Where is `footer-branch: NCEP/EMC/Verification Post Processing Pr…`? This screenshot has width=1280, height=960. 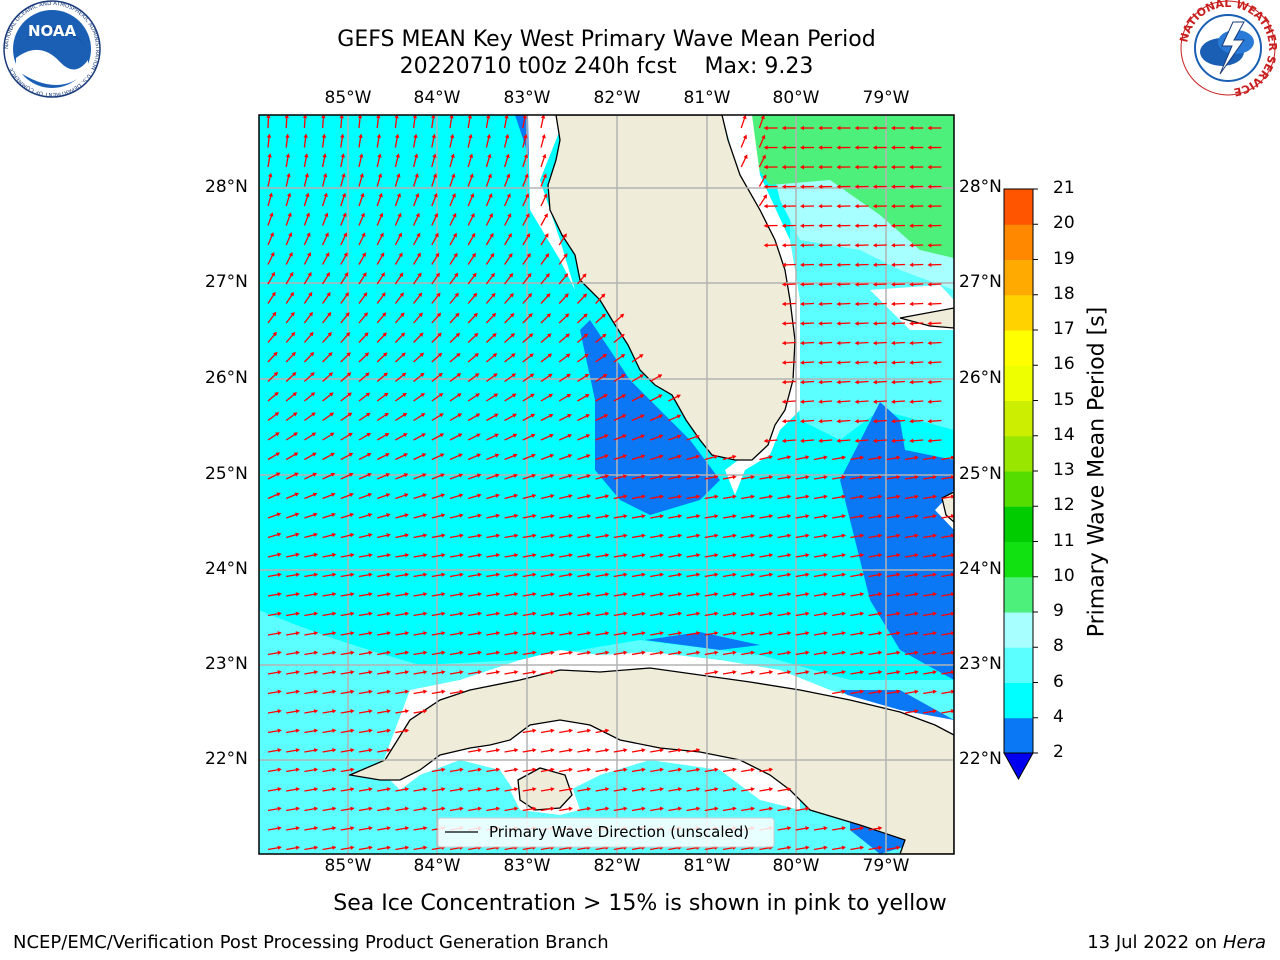 footer-branch: NCEP/EMC/Verification Post Processing Pr… is located at coordinates (311, 942).